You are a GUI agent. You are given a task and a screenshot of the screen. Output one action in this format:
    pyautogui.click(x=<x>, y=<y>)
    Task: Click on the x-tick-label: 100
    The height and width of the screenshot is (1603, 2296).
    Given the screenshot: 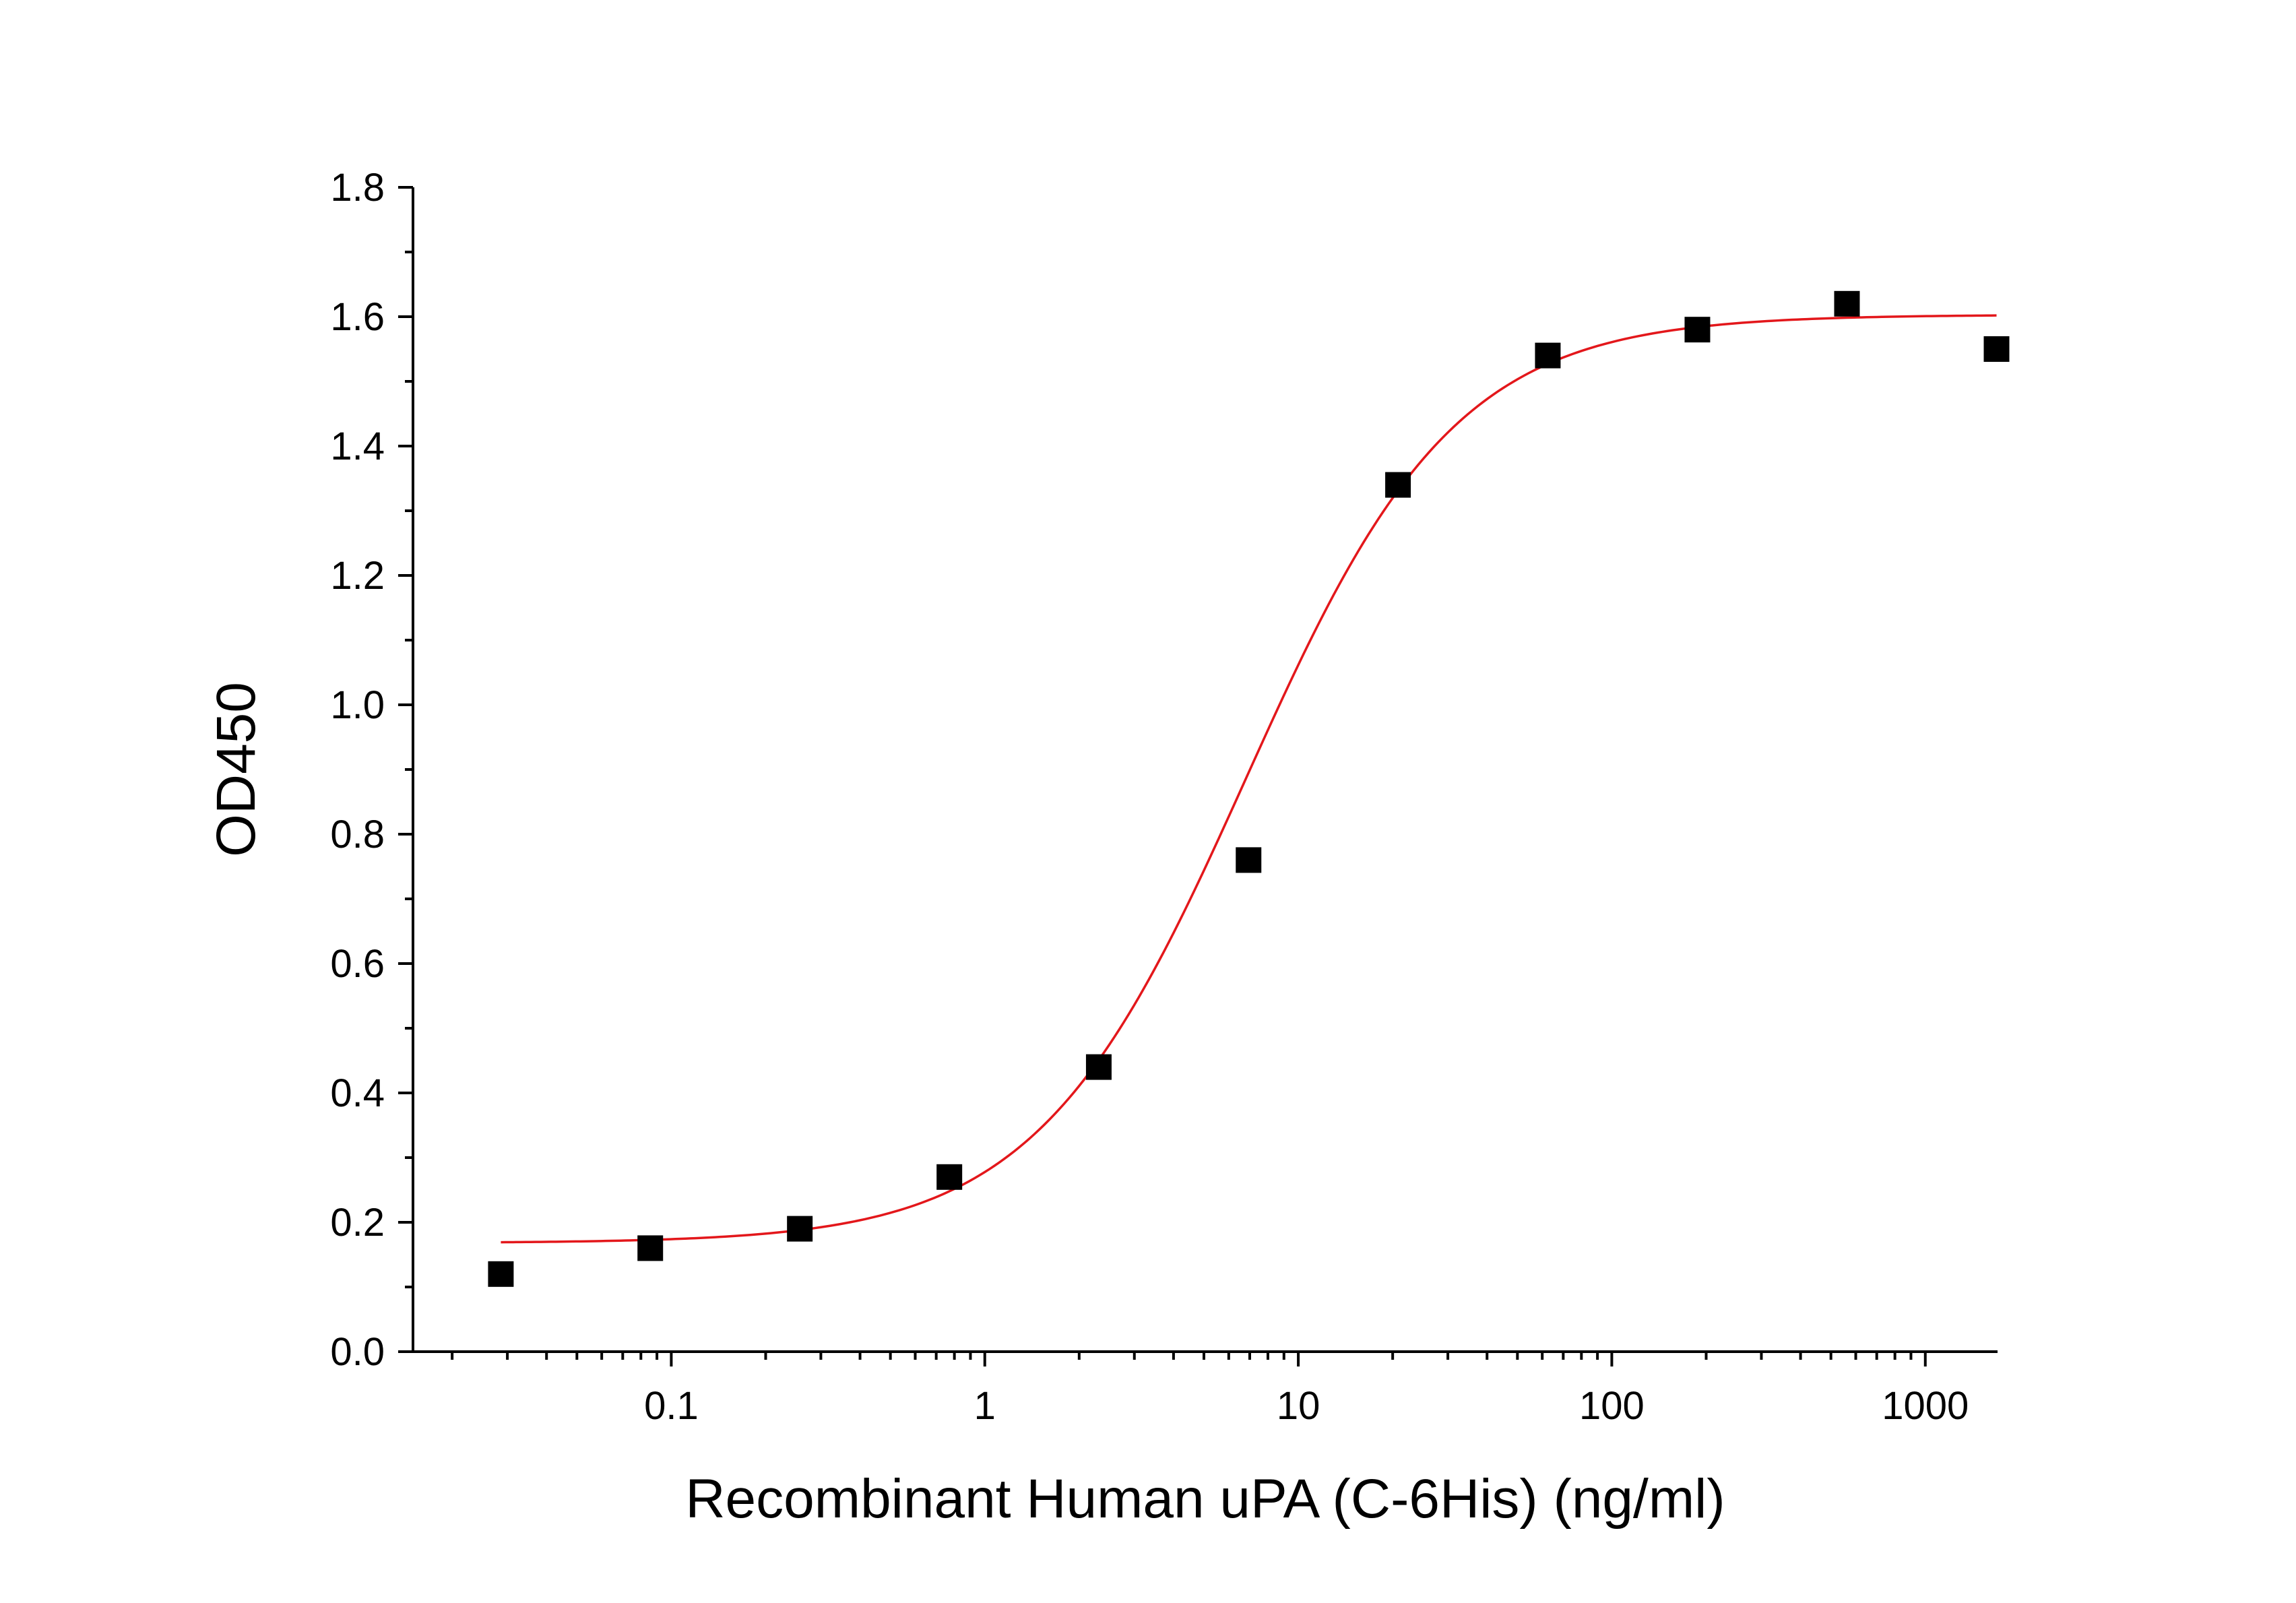 What is the action you would take?
    pyautogui.click(x=1612, y=1406)
    